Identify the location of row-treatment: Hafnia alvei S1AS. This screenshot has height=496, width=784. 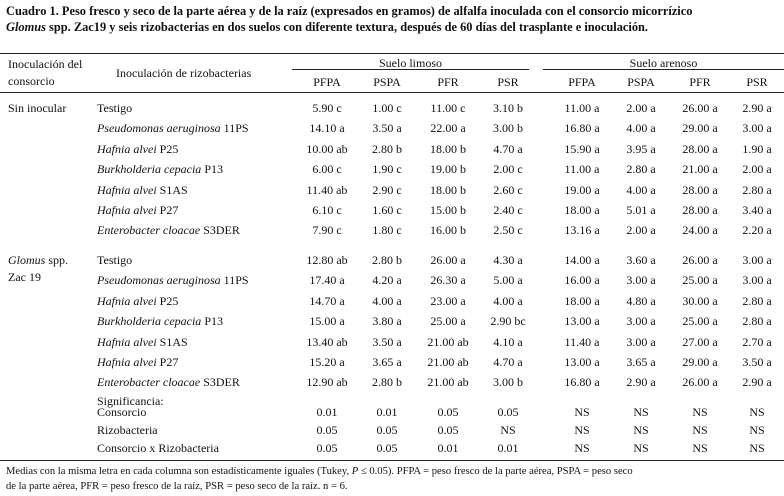
(142, 341).